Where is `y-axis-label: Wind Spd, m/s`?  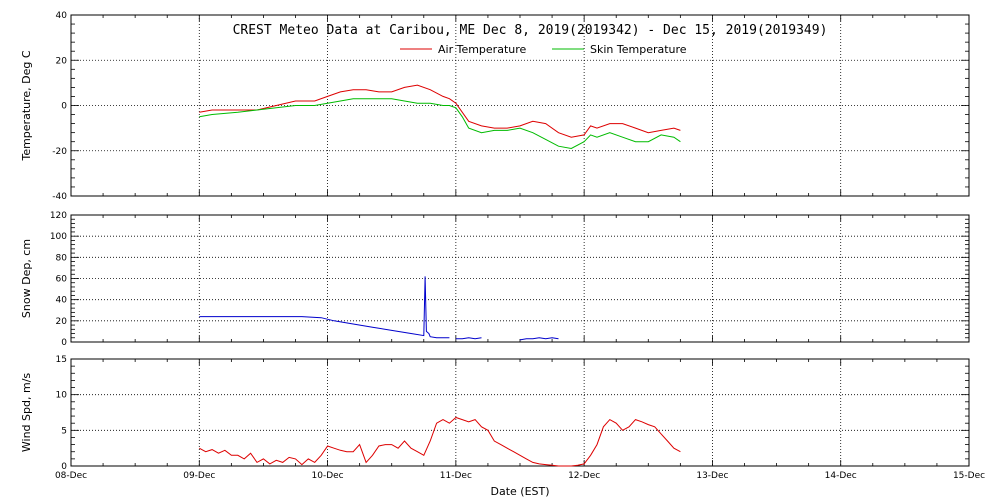 y-axis-label: Wind Spd, m/s is located at coordinates (26, 413).